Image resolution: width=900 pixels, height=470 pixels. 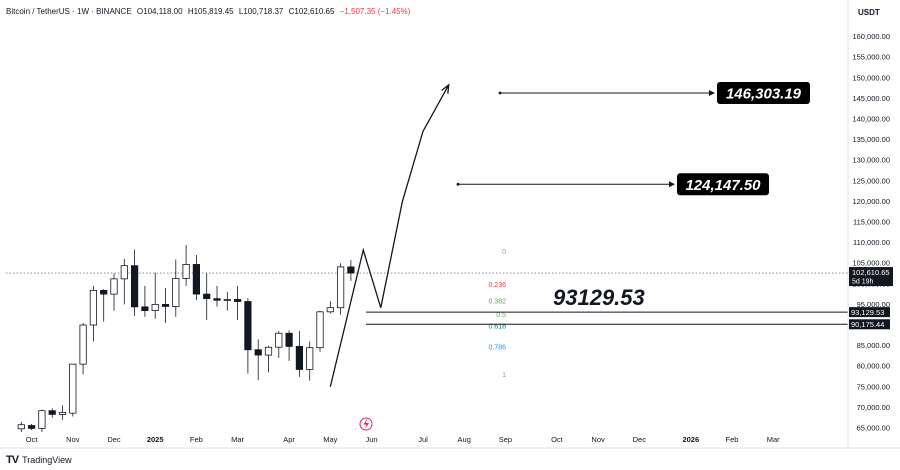 What do you see at coordinates (366, 424) in the screenshot?
I see `lightning-icon` at bounding box center [366, 424].